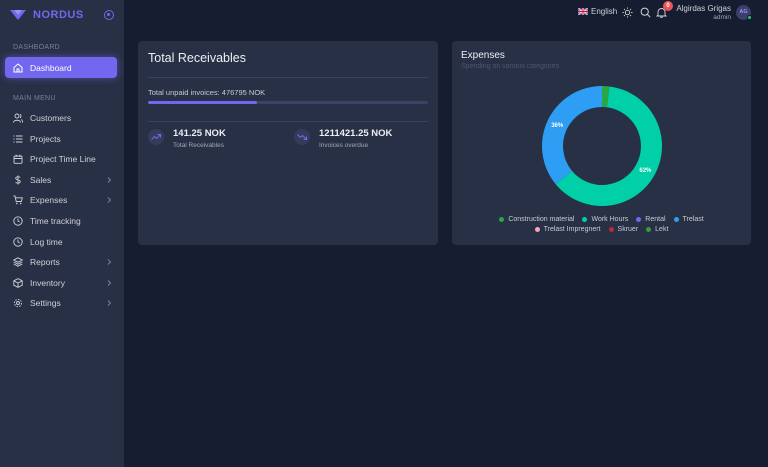 The image size is (768, 467). I want to click on user-name: Algirdas Grigas, so click(703, 8).